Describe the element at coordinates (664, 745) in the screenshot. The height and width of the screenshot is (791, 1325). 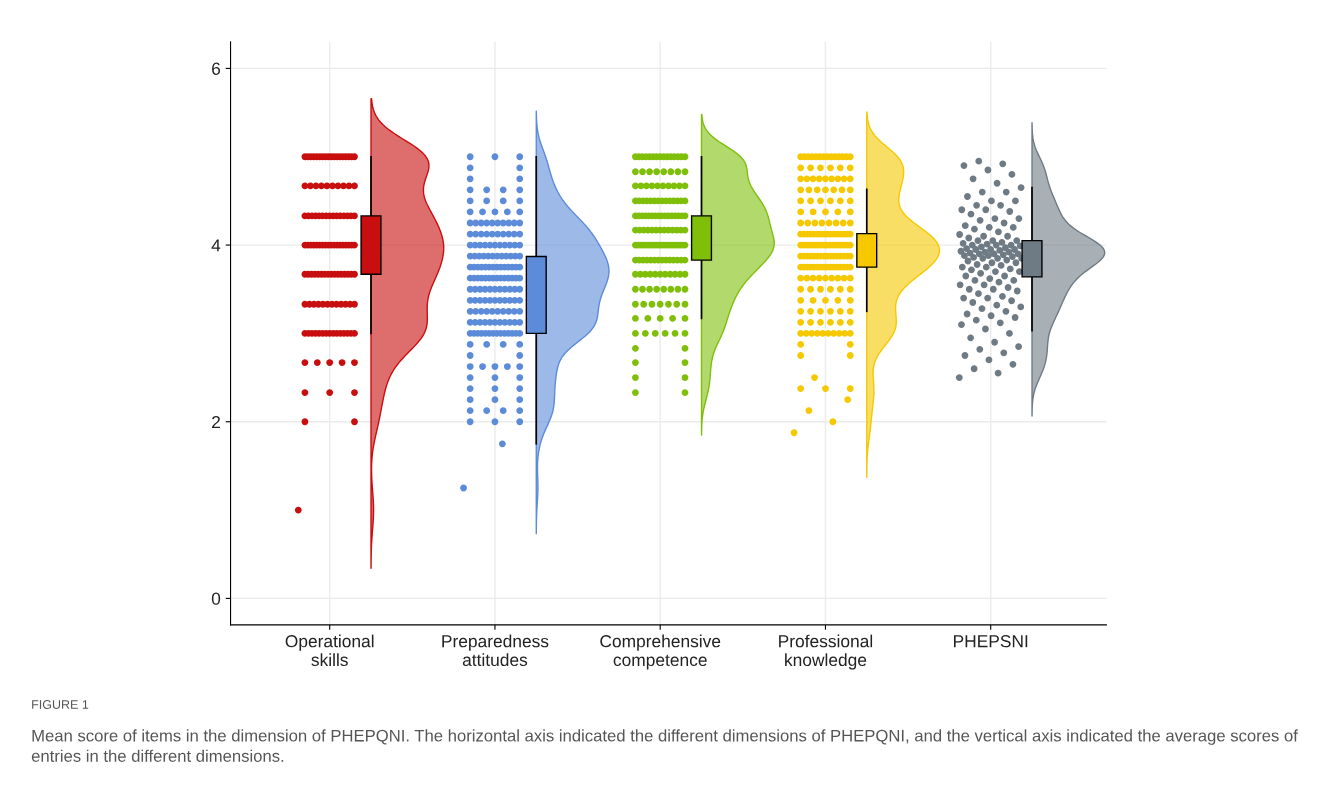
I see `text: Mean score of items in the dimension of PHEPQNI. The horizontal axis indicated the different dimensions of PHEPQNI, and the vertical axis indicated the average scores of entries in the different dimensions.` at that location.